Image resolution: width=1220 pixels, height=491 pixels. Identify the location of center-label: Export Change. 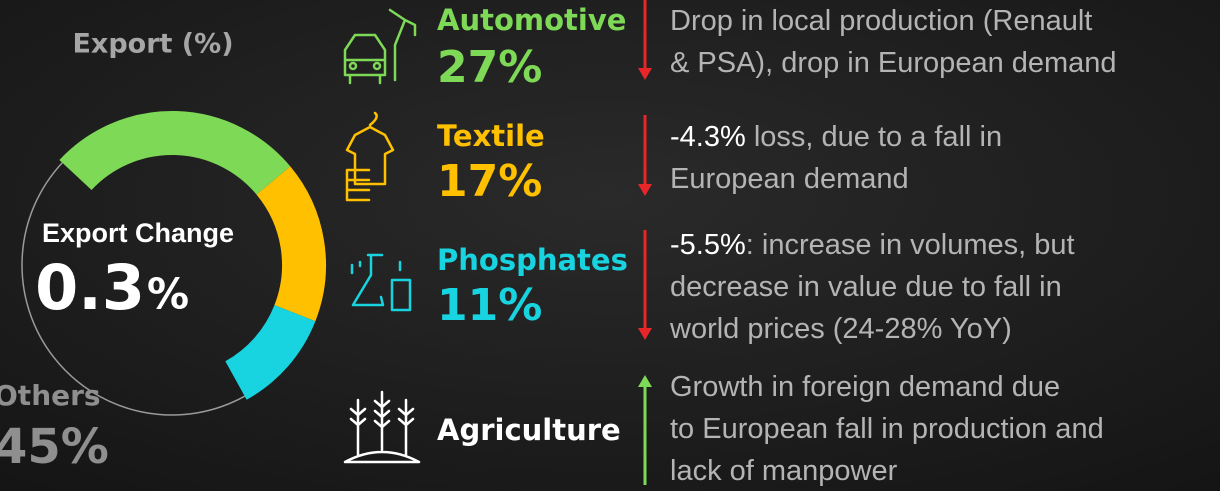
(138, 233).